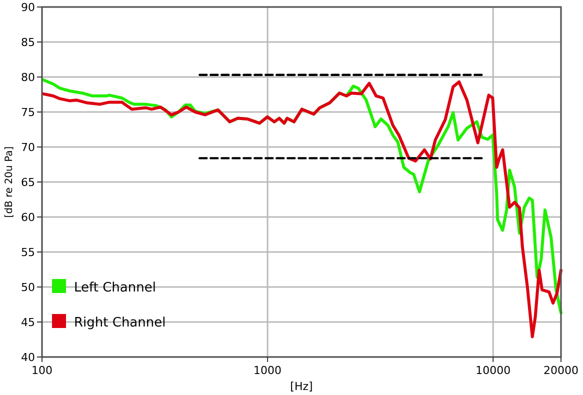  What do you see at coordinates (115, 288) in the screenshot?
I see `legend-label: Left Channel` at bounding box center [115, 288].